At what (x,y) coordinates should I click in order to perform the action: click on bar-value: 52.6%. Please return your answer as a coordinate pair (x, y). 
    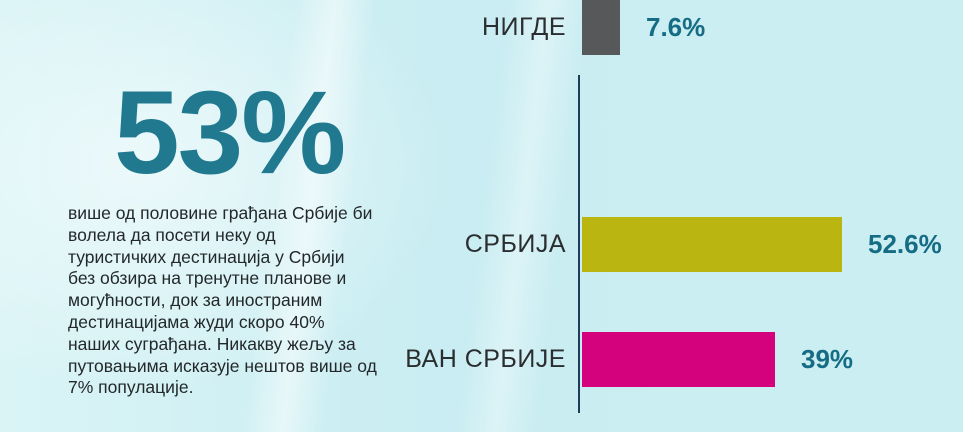
    Looking at the image, I should click on (905, 244).